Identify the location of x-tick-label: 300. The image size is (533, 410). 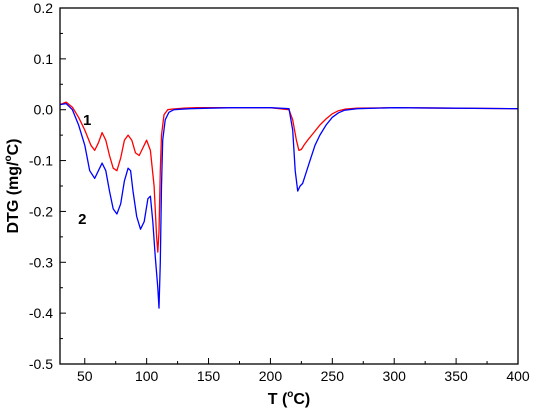
(395, 376).